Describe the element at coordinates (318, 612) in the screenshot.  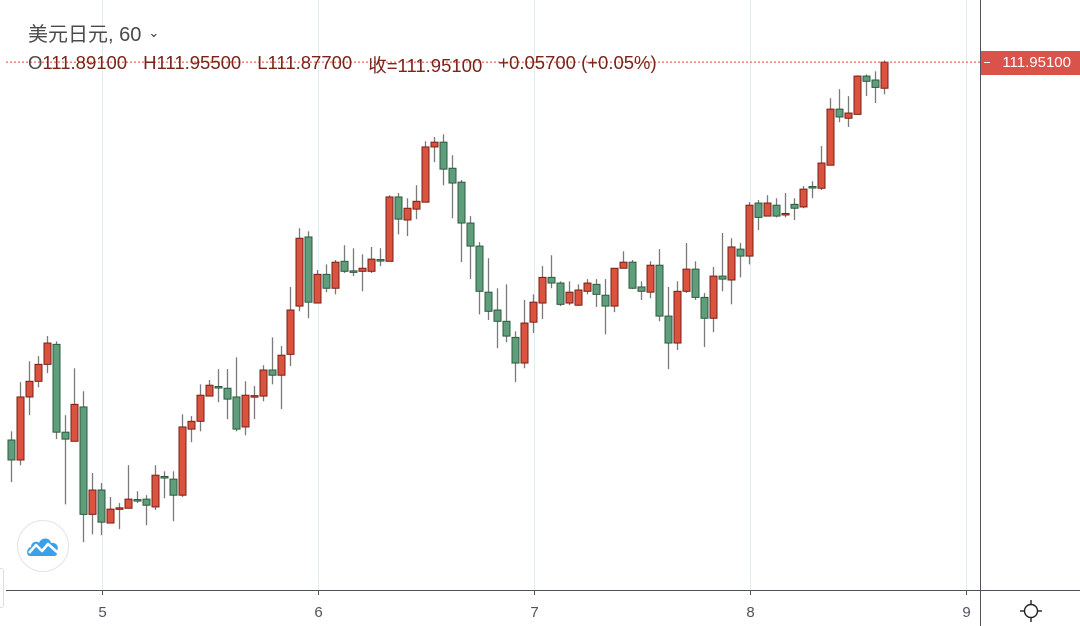
I see `x-tick-label: 6` at that location.